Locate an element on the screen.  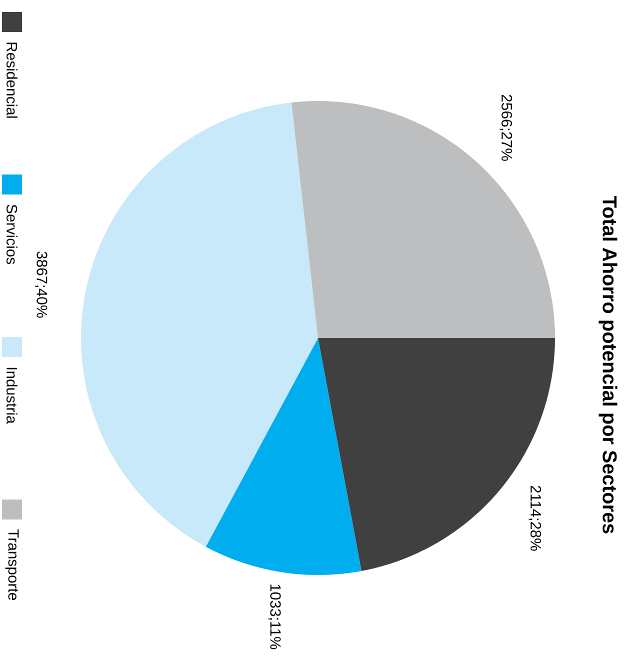
data-label: 2566;27% is located at coordinates (506, 127).